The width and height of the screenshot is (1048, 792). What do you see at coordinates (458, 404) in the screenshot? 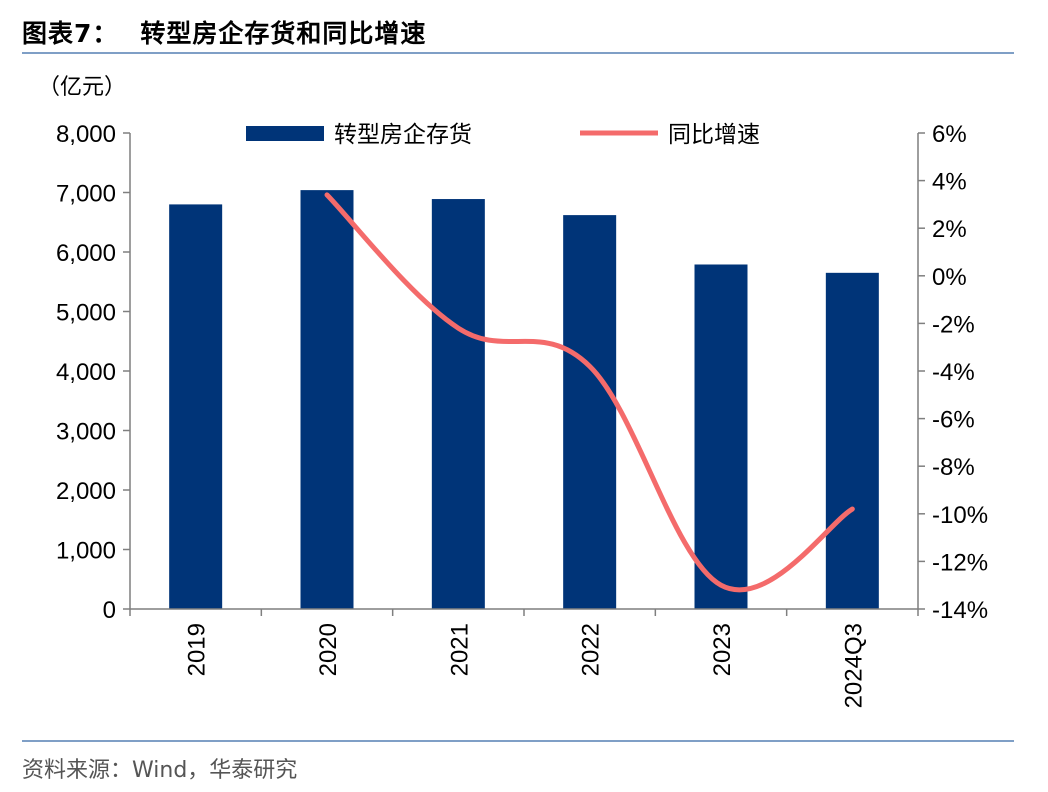
I see `bar-2021` at bounding box center [458, 404].